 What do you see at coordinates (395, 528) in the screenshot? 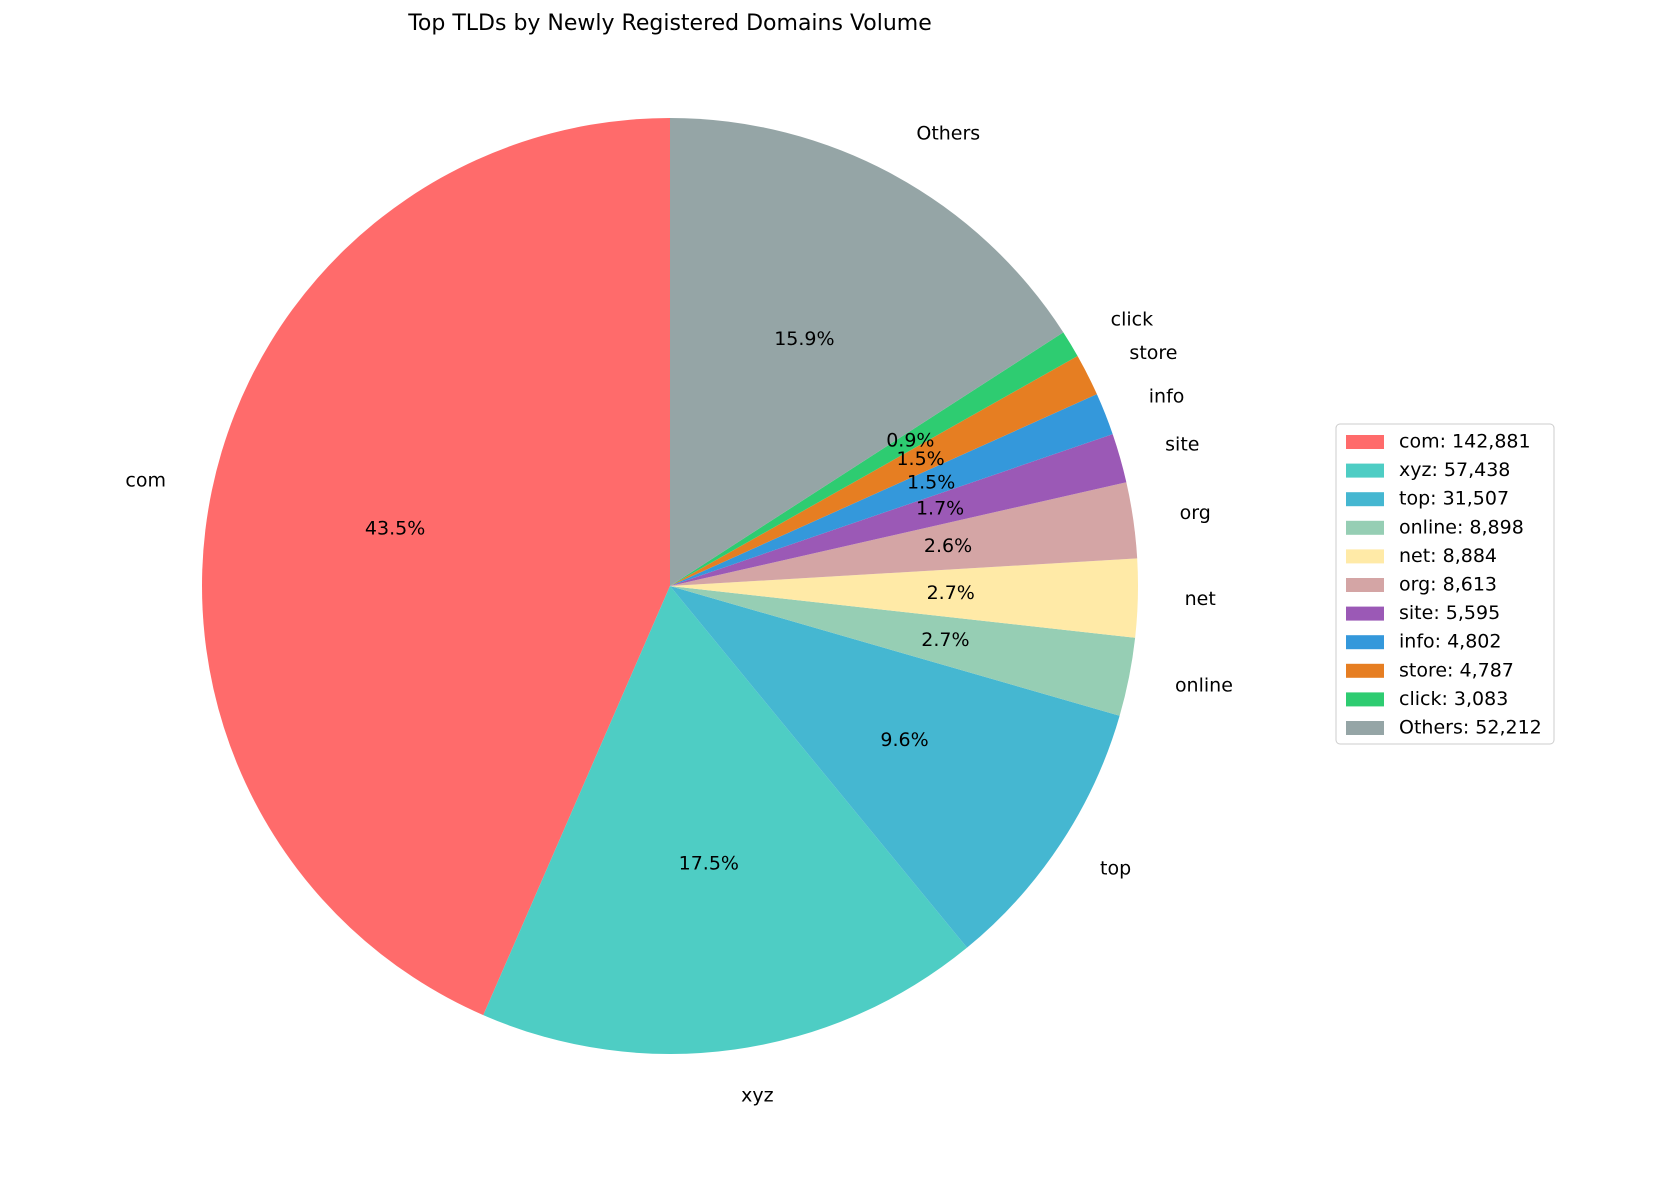
I see `percent-label: 43.5%` at bounding box center [395, 528].